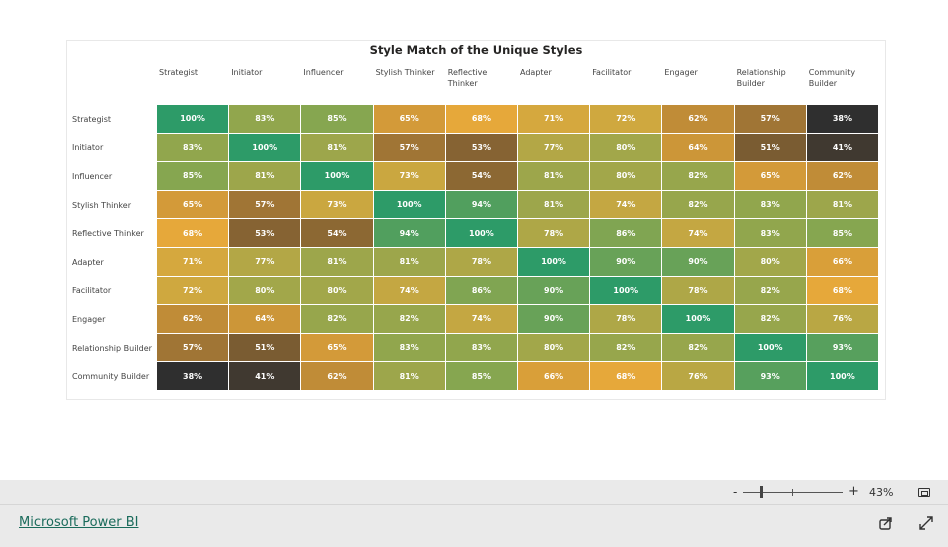 The image size is (948, 547). Describe the element at coordinates (79, 522) in the screenshot. I see `power-bi-link: Microsoft Power BI` at that location.